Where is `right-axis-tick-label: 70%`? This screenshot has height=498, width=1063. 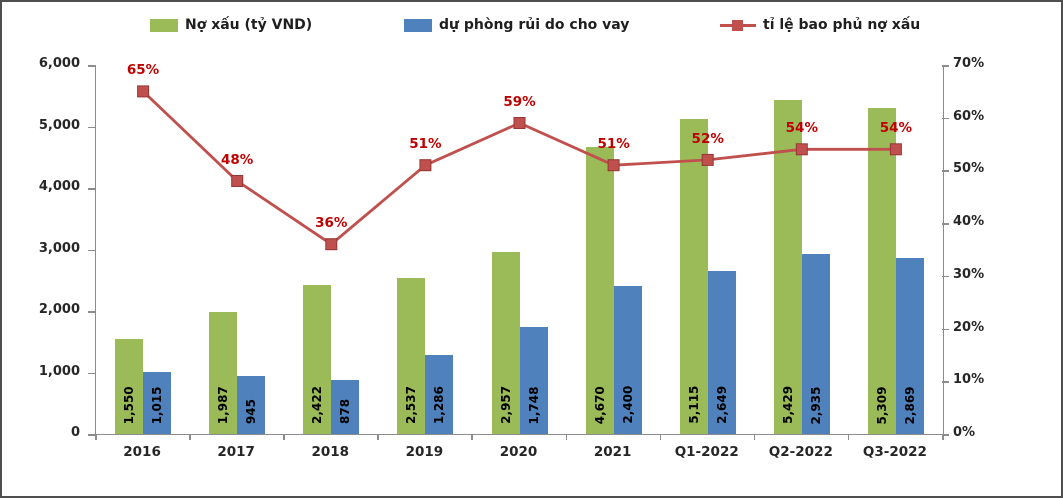
right-axis-tick-label: 70% is located at coordinates (969, 63).